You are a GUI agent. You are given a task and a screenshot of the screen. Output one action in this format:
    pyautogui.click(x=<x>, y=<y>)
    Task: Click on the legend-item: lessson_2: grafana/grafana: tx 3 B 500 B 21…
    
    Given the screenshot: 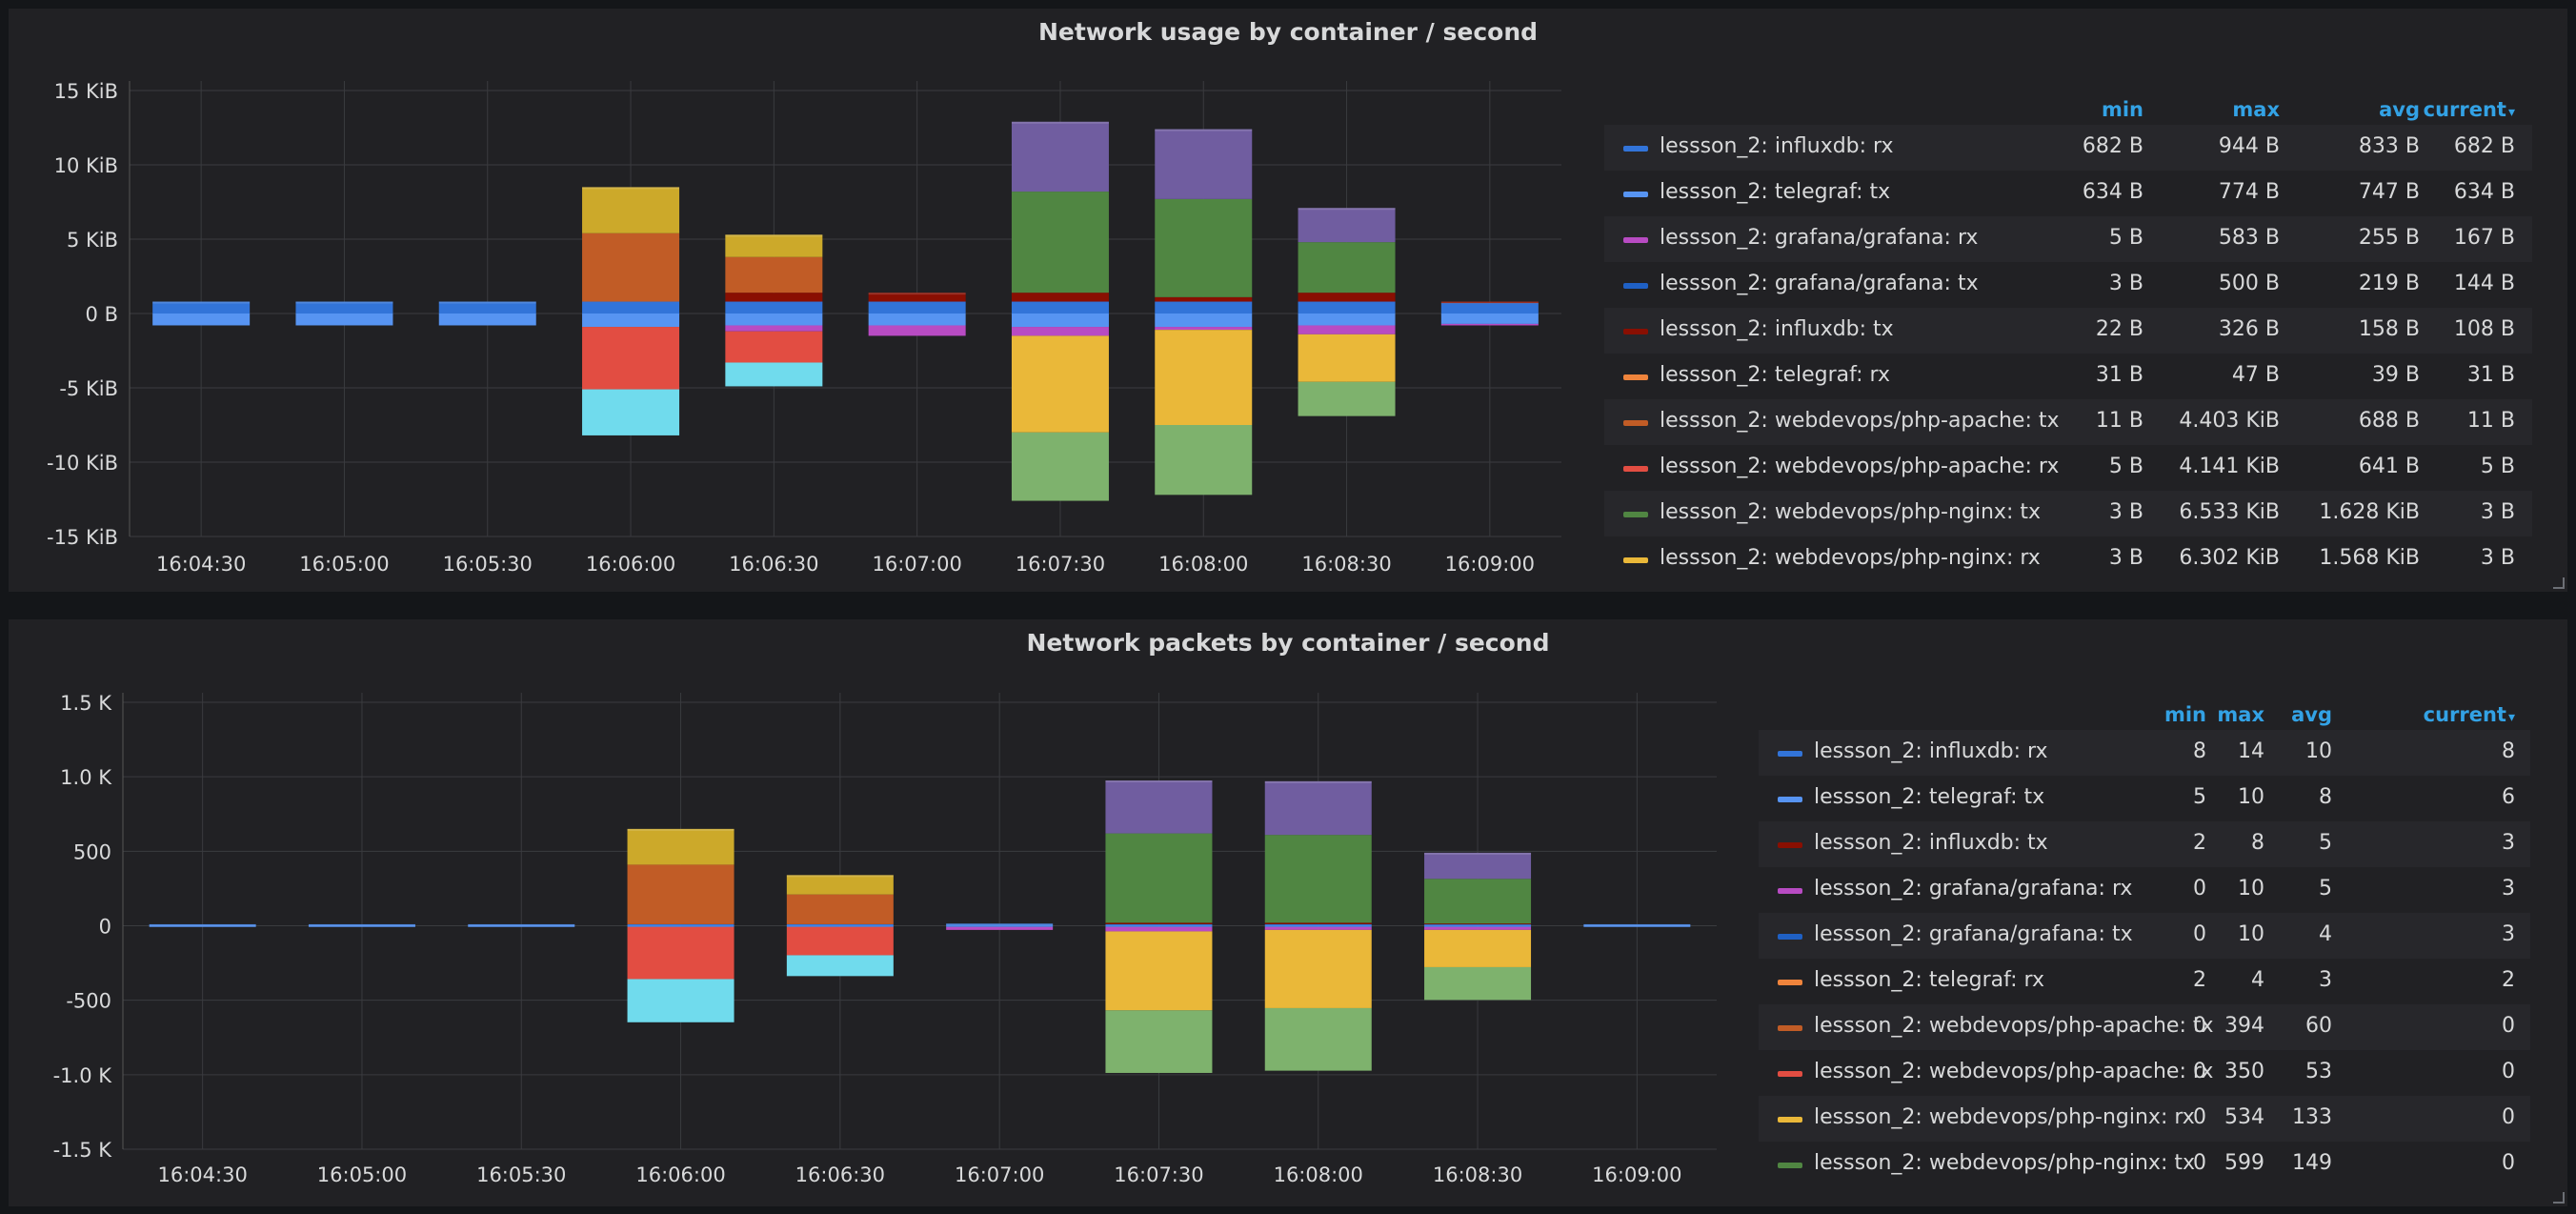 What is the action you would take?
    pyautogui.click(x=2068, y=285)
    